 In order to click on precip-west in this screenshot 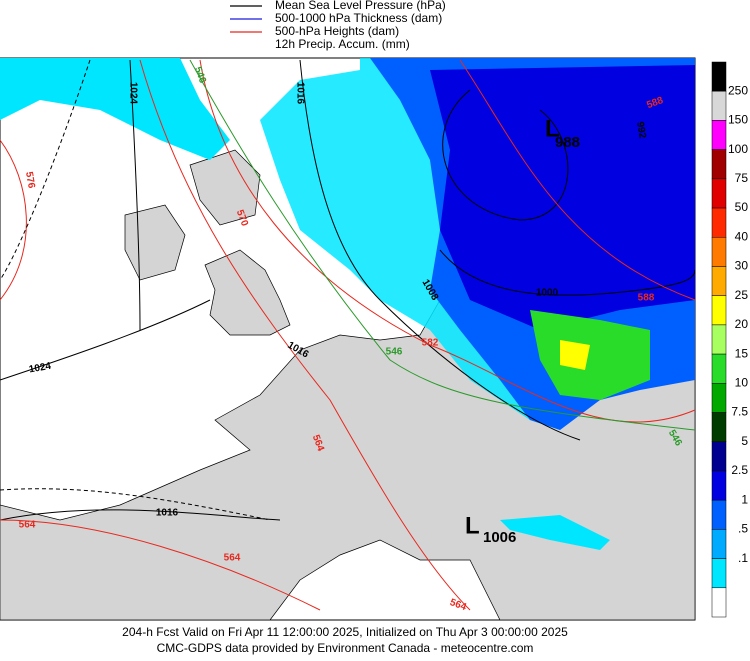, I will do `click(115, 109)`.